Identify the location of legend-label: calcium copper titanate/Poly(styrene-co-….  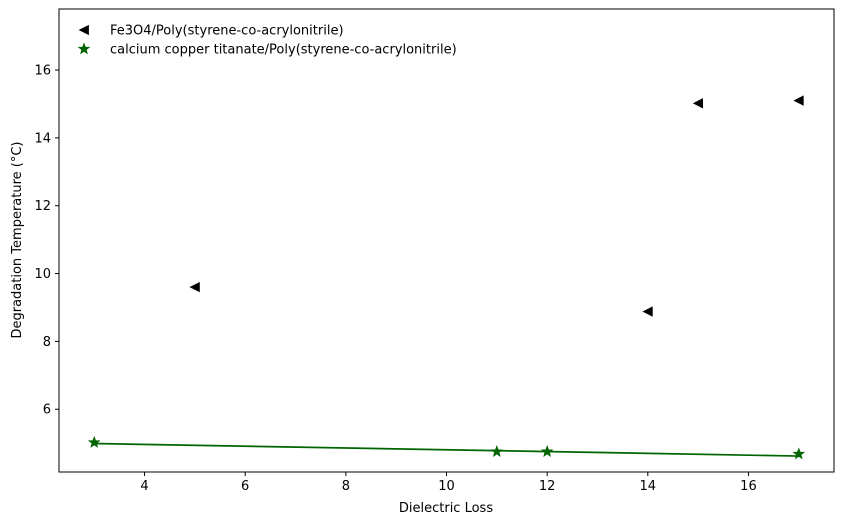
(283, 50).